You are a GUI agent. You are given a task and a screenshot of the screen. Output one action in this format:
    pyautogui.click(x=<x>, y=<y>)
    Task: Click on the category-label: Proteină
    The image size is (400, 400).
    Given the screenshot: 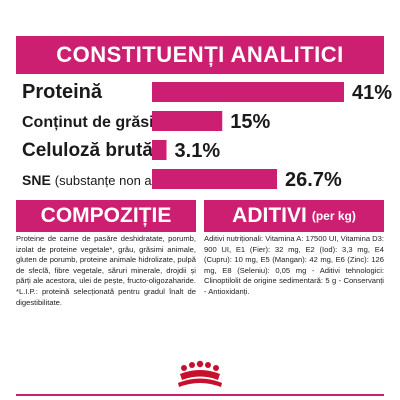 What is the action you would take?
    pyautogui.click(x=62, y=92)
    